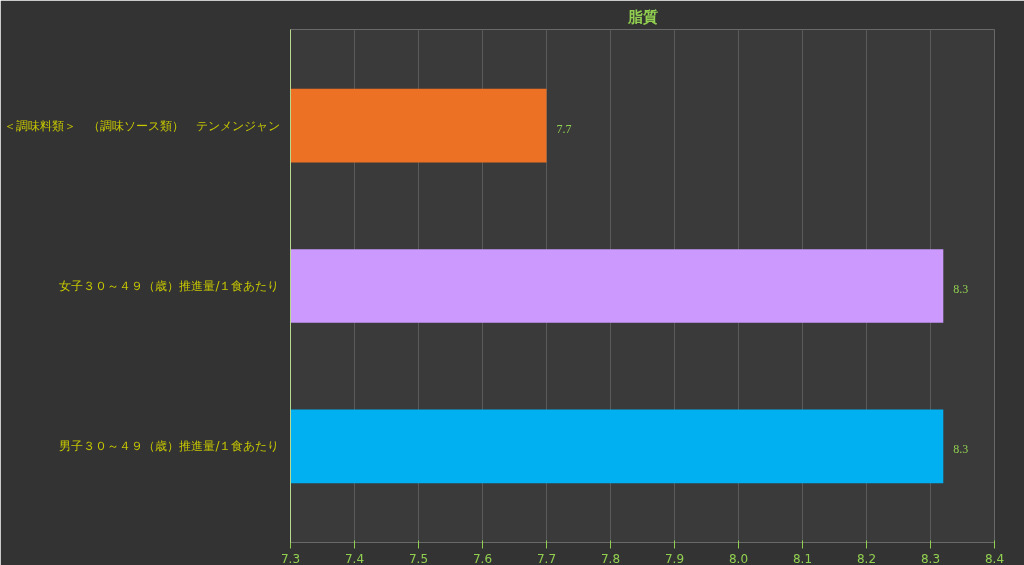 This screenshot has height=565, width=1024. Describe the element at coordinates (564, 128) in the screenshot. I see `data-label: 7.7` at that location.